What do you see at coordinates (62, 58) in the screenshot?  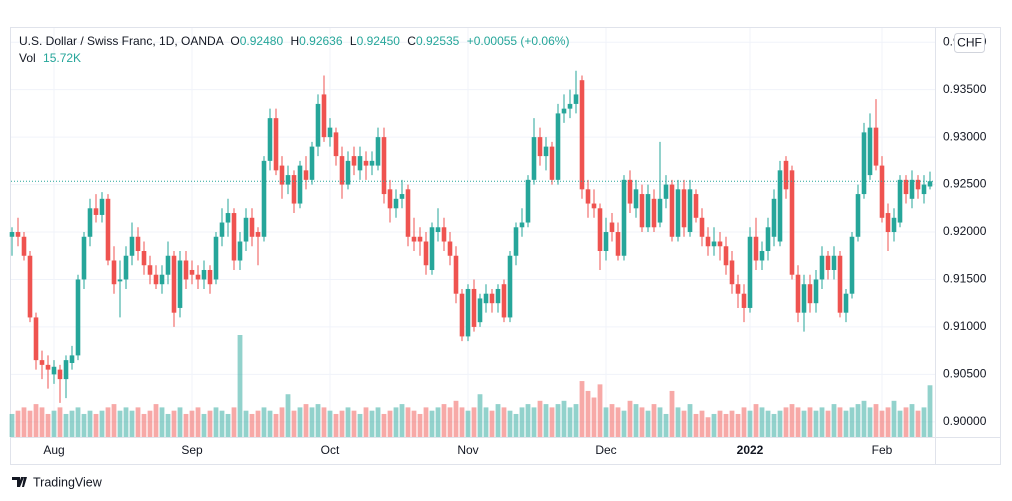 I see `volume-value: 15.72K` at bounding box center [62, 58].